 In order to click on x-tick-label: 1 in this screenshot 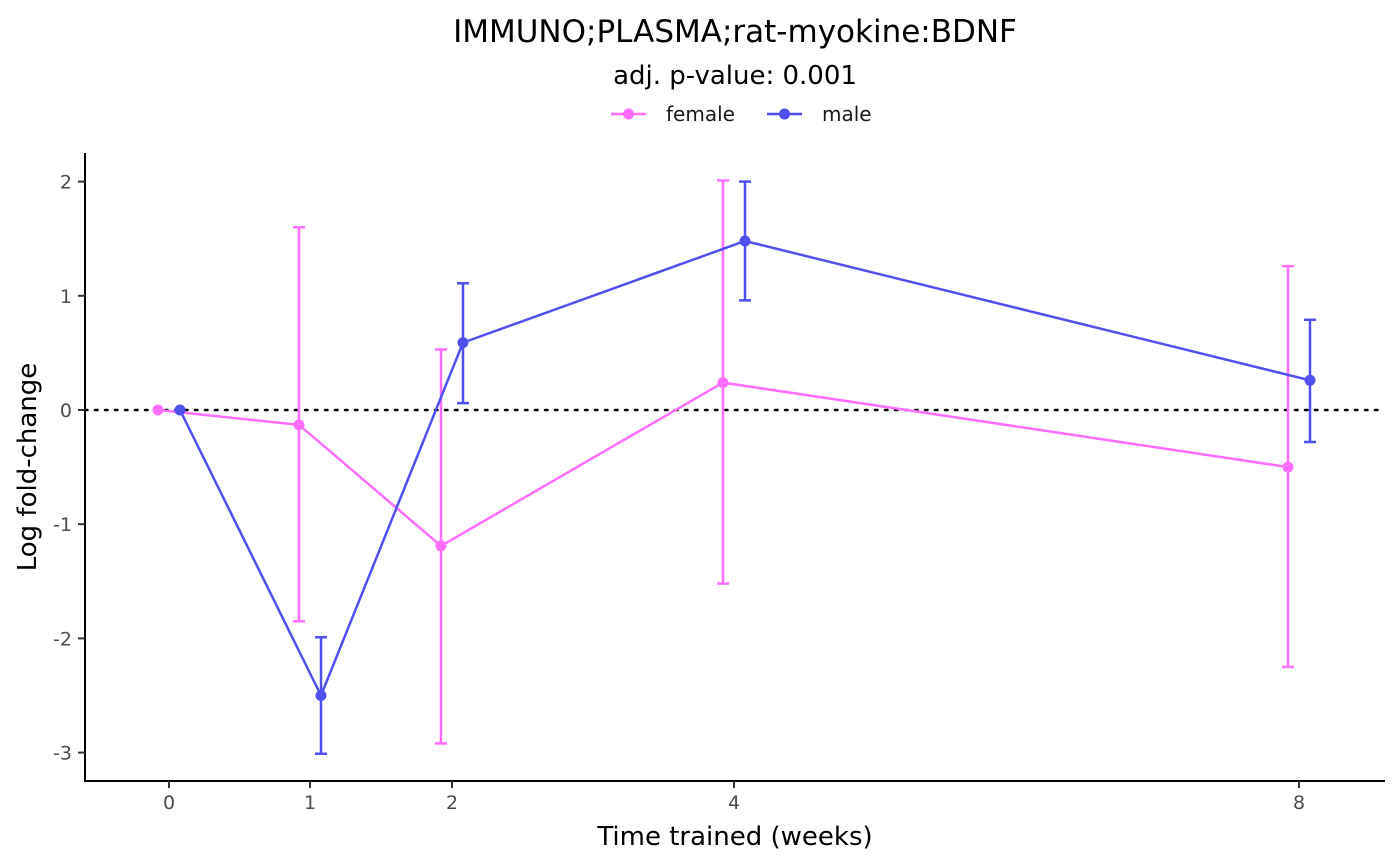, I will do `click(310, 803)`.